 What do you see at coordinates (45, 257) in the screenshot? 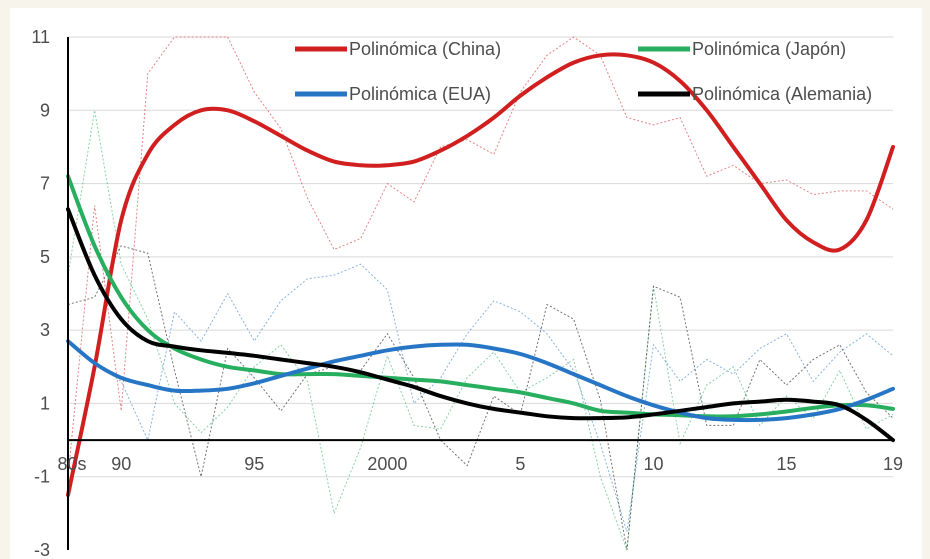
I see `y-tick-label: 5` at bounding box center [45, 257].